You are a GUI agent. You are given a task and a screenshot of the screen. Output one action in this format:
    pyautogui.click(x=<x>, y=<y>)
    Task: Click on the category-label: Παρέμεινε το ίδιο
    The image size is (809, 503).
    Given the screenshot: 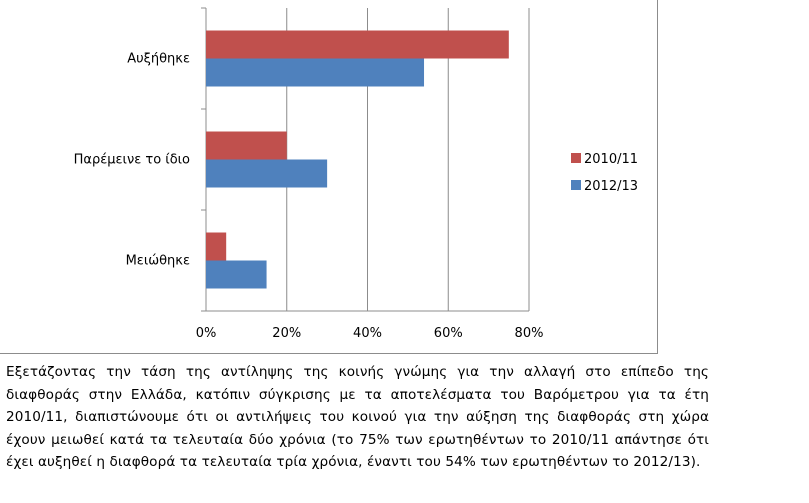 What is the action you would take?
    pyautogui.click(x=132, y=160)
    